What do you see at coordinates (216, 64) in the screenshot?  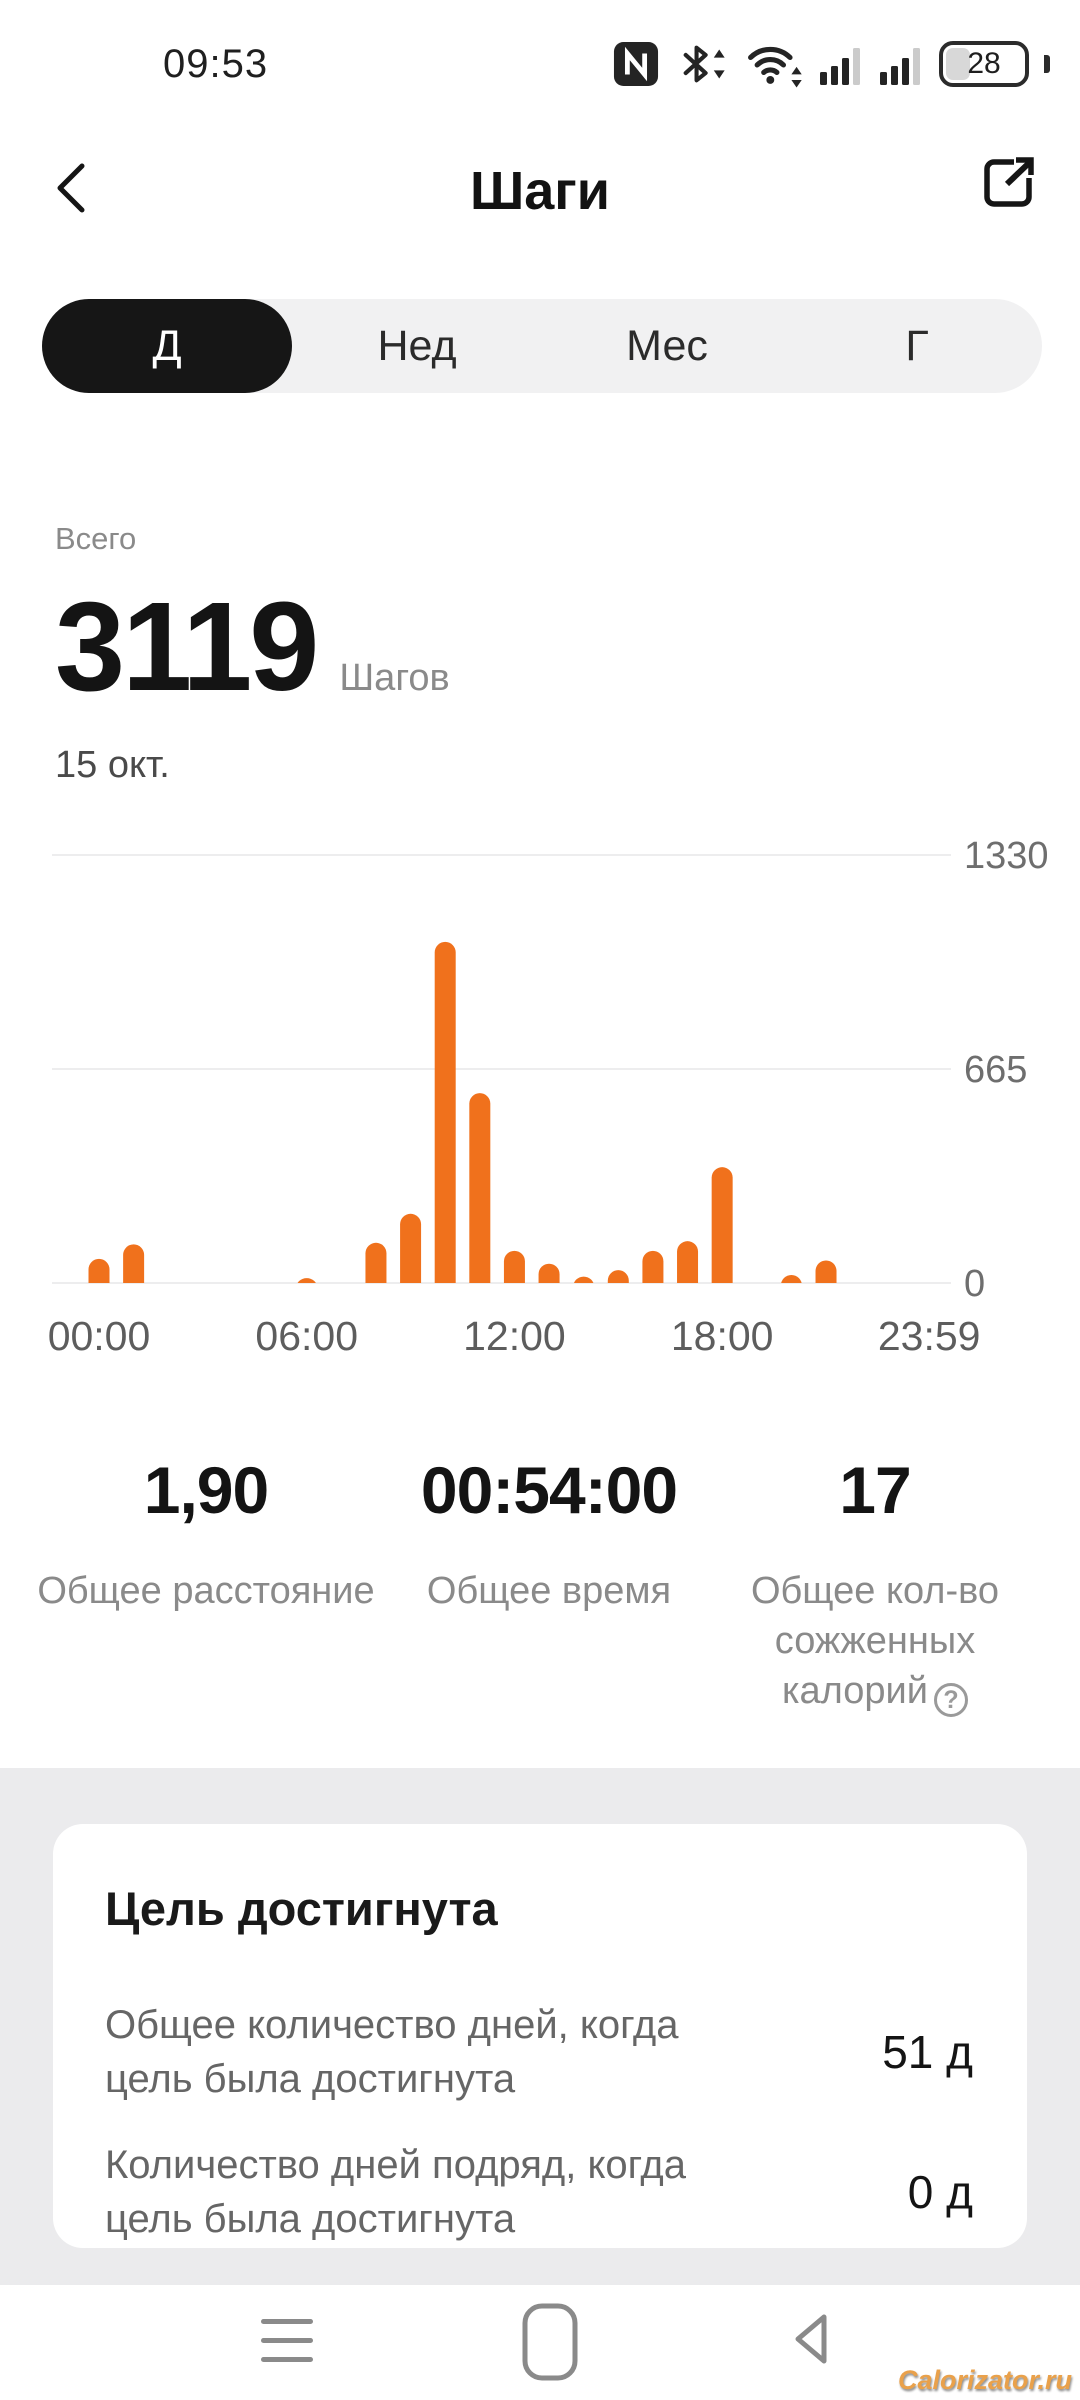 I see `clock: 09:53` at bounding box center [216, 64].